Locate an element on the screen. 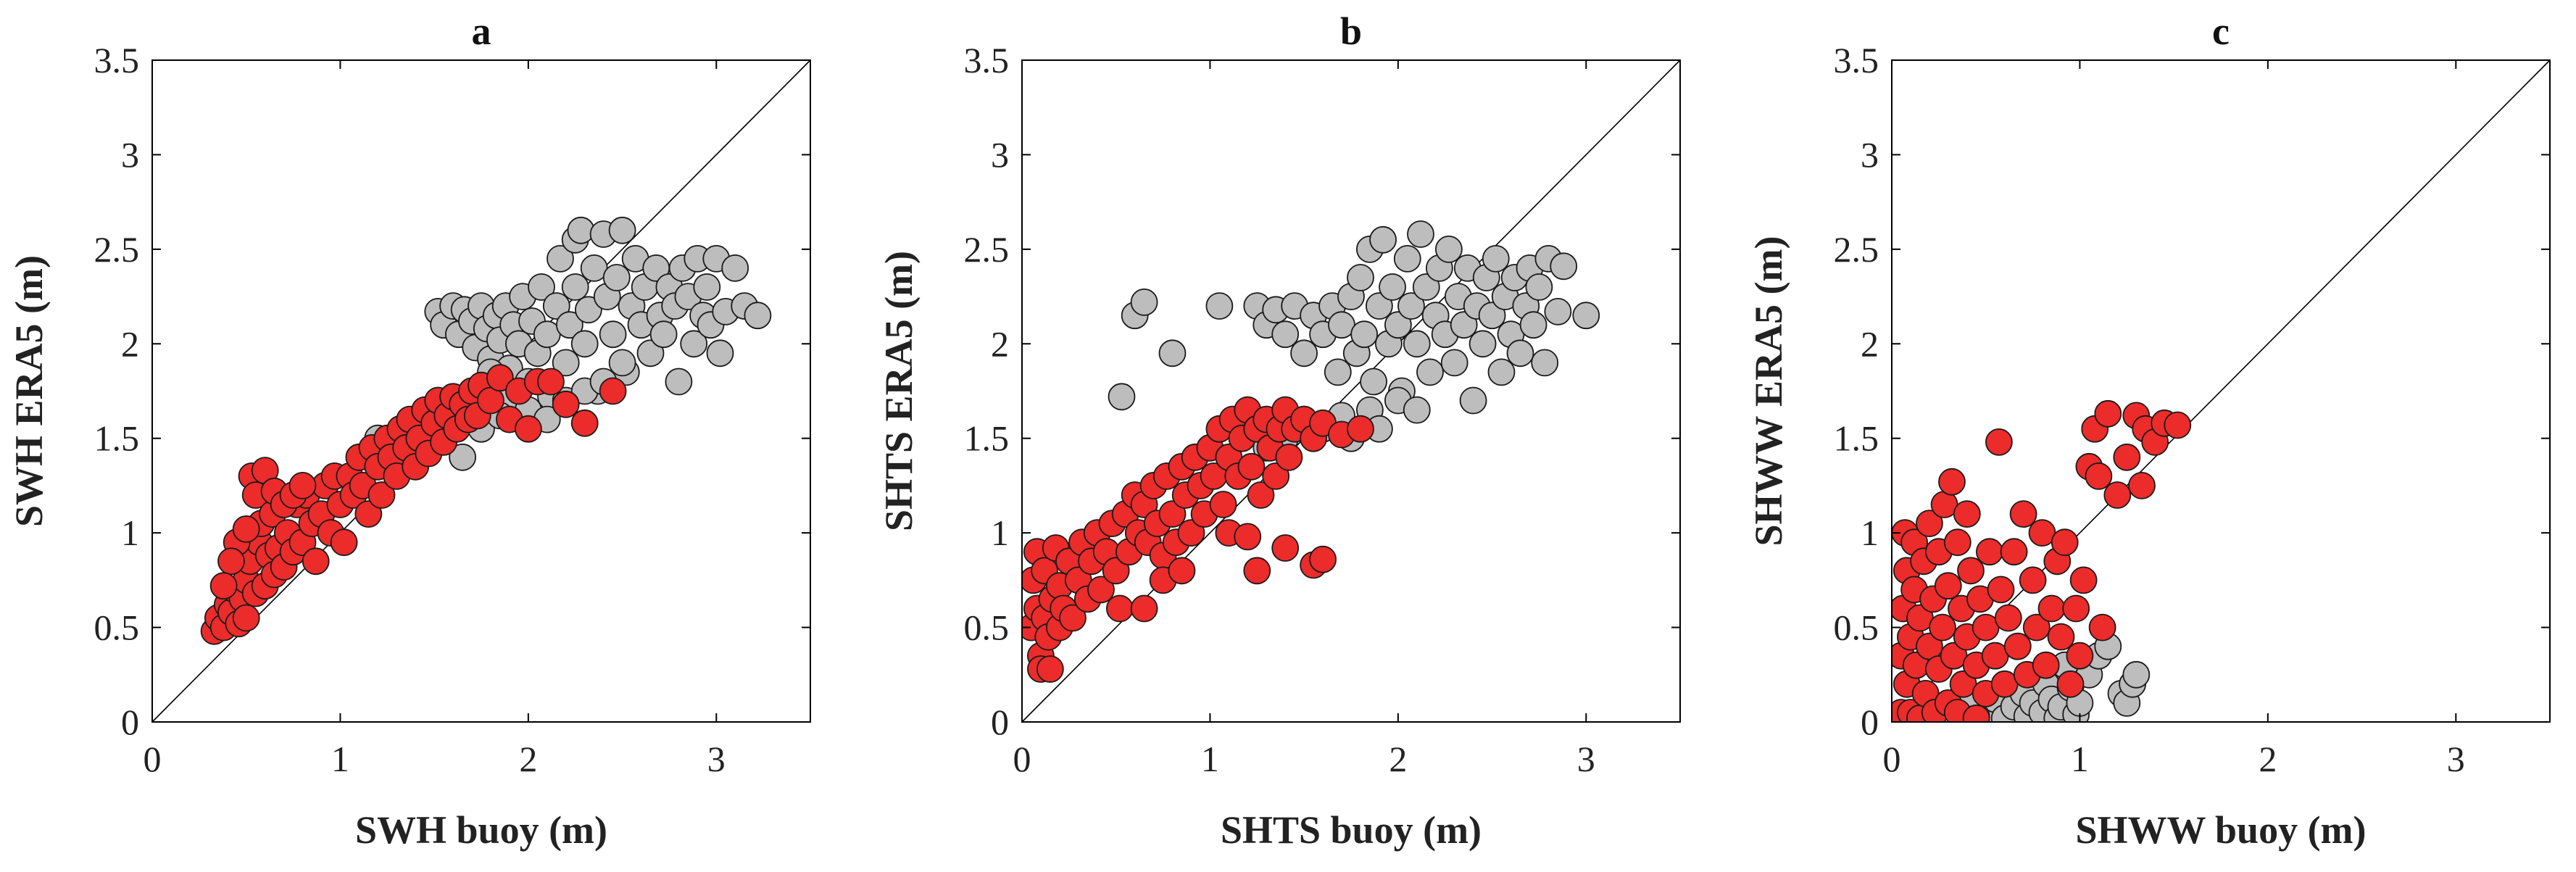 This screenshot has width=2576, height=872. x-axis-label: SHWW buoy (m) is located at coordinates (2220, 830).